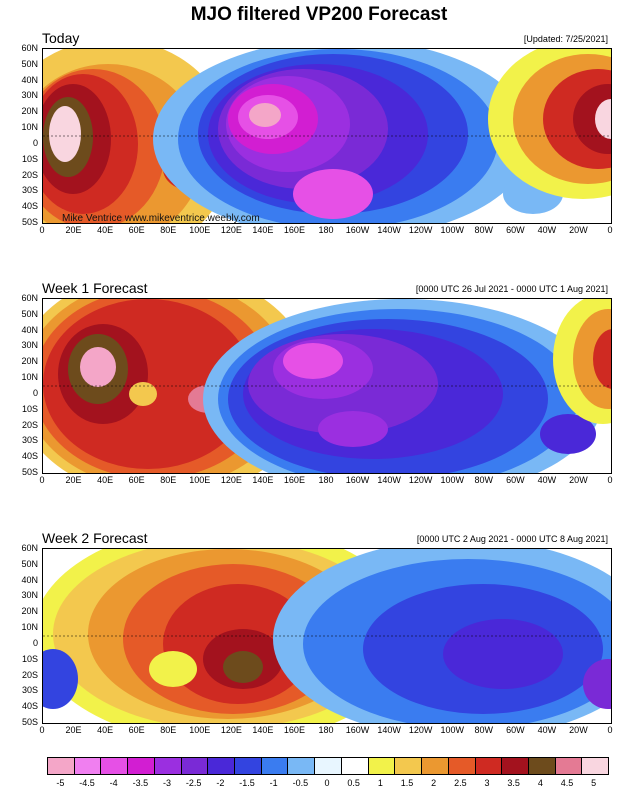  I want to click on lat-tick-label: 40S, so click(29, 456).